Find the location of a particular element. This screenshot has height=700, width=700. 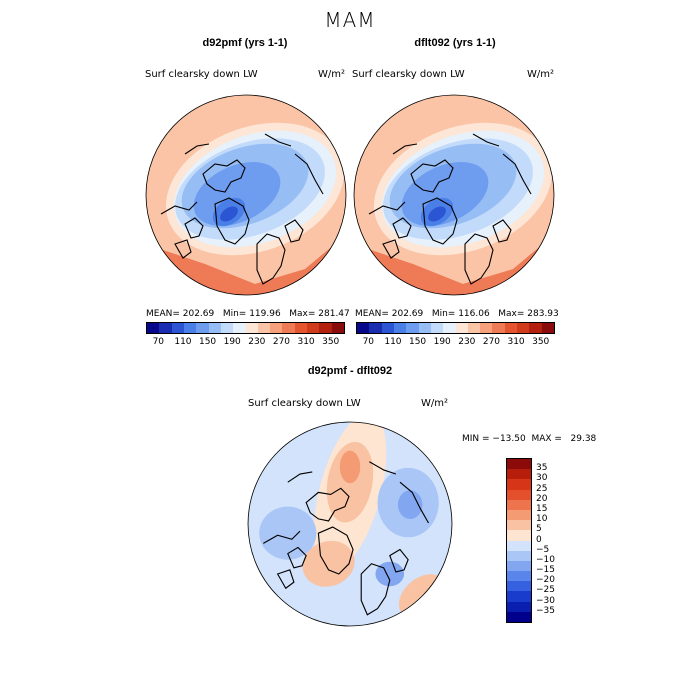

units-label-d92pmf: W/m² is located at coordinates (332, 74).